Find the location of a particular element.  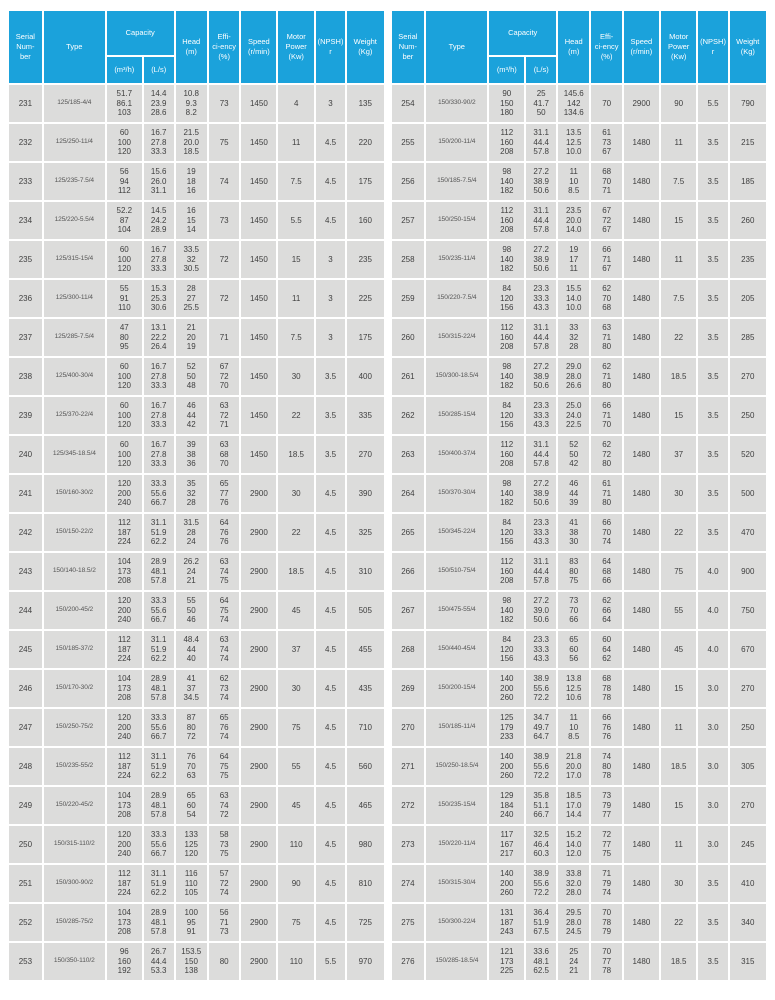

cell-head: 21.5 20.0 18.5 is located at coordinates (191, 142).